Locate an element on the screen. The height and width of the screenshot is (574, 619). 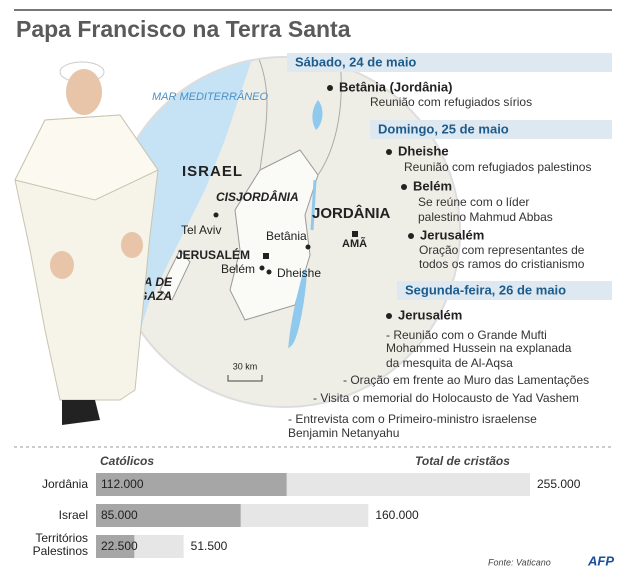
logo: AFP is located at coordinates (600, 560).